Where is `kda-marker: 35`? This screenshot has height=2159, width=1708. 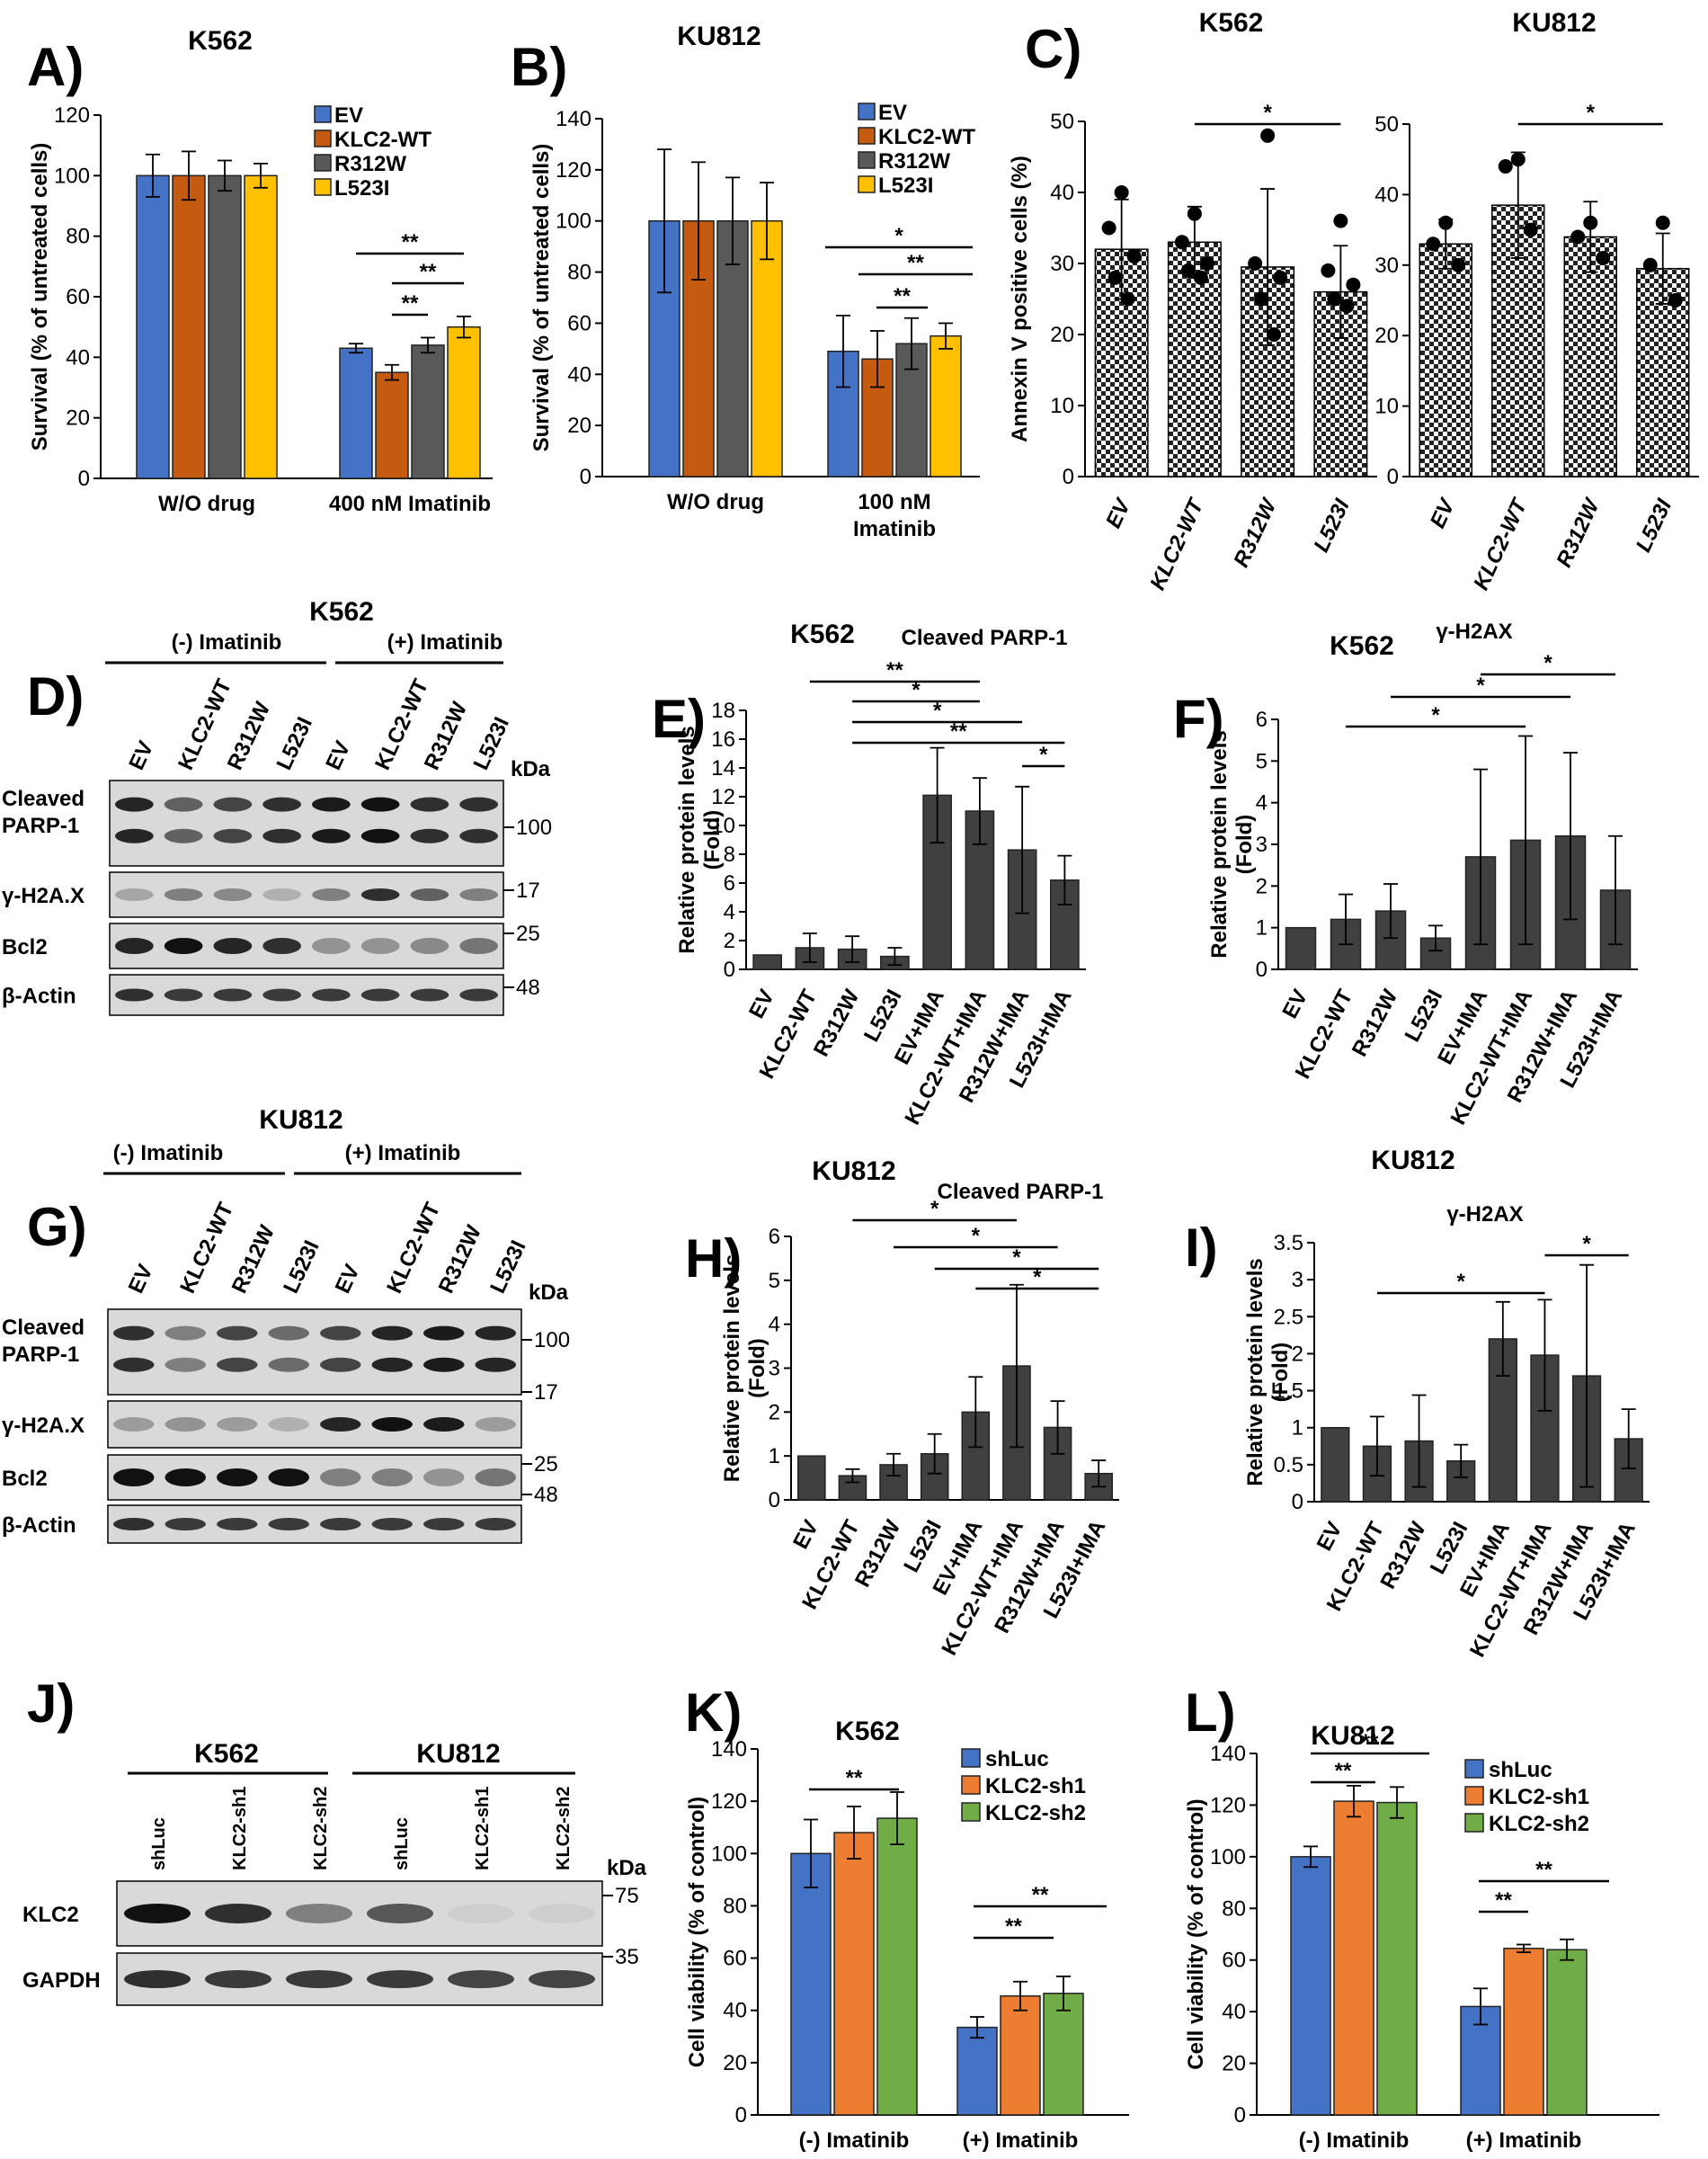 kda-marker: 35 is located at coordinates (627, 1957).